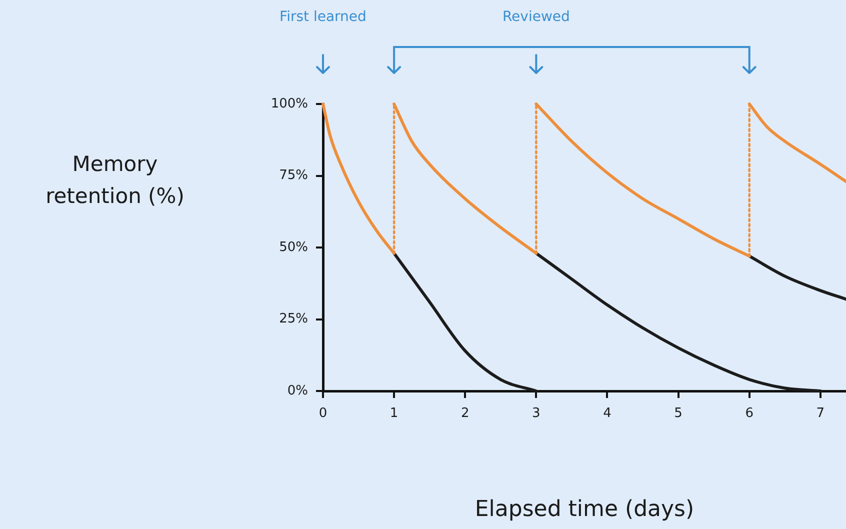 The height and width of the screenshot is (529, 846). Describe the element at coordinates (465, 414) in the screenshot. I see `x-tick-label: 2` at that location.